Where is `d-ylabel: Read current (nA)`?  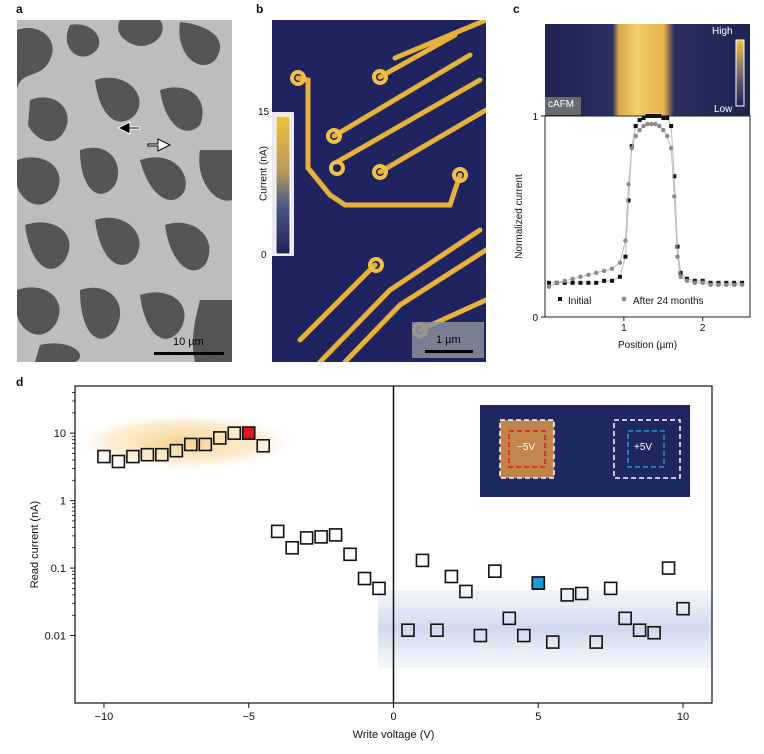 d-ylabel: Read current (nA) is located at coordinates (35, 544).